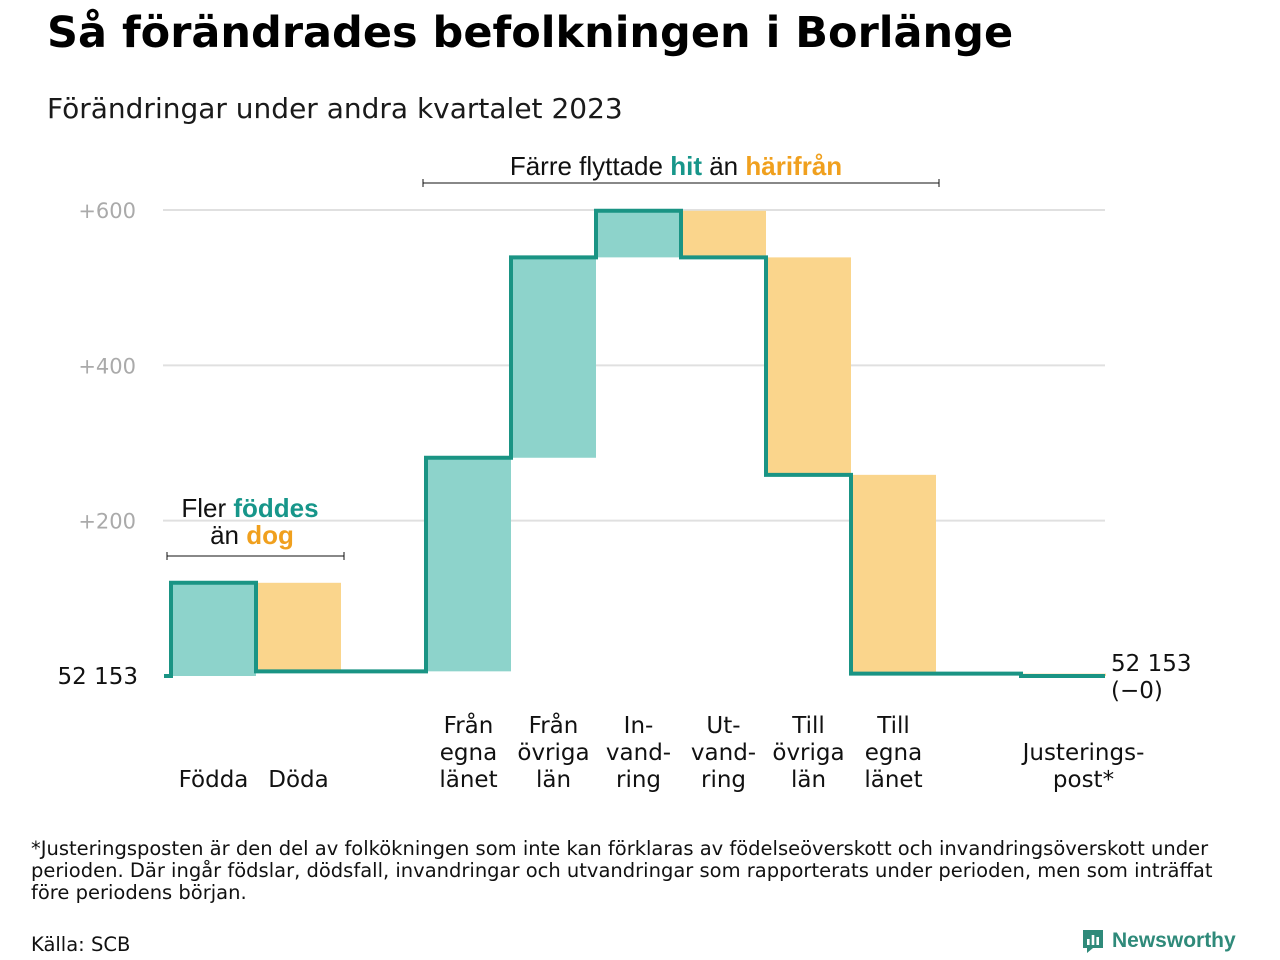  I want to click on y-tick-label: +600, so click(107, 211).